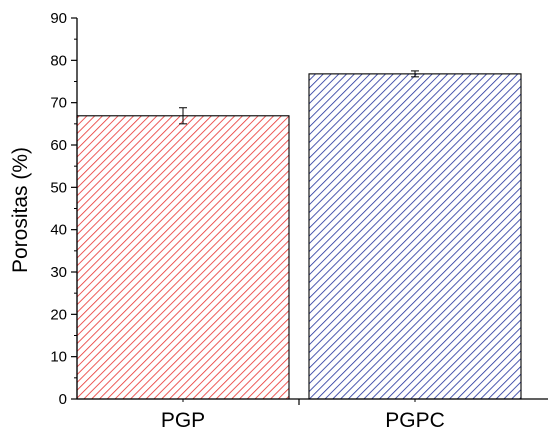 The height and width of the screenshot is (434, 548). What do you see at coordinates (58, 272) in the screenshot?
I see `y-tick-label: 30` at bounding box center [58, 272].